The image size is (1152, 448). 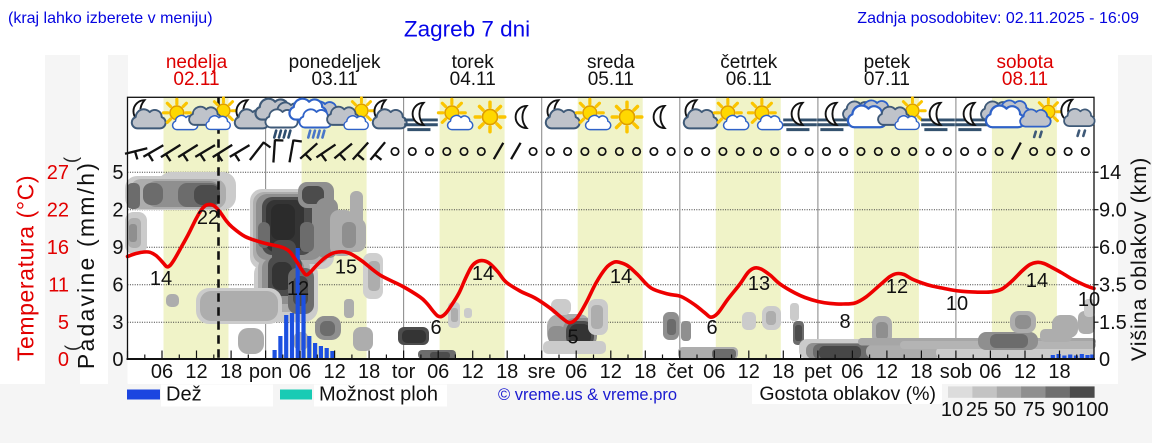 What do you see at coordinates (1091, 410) in the screenshot?
I see `svg-text: 100` at bounding box center [1091, 410].